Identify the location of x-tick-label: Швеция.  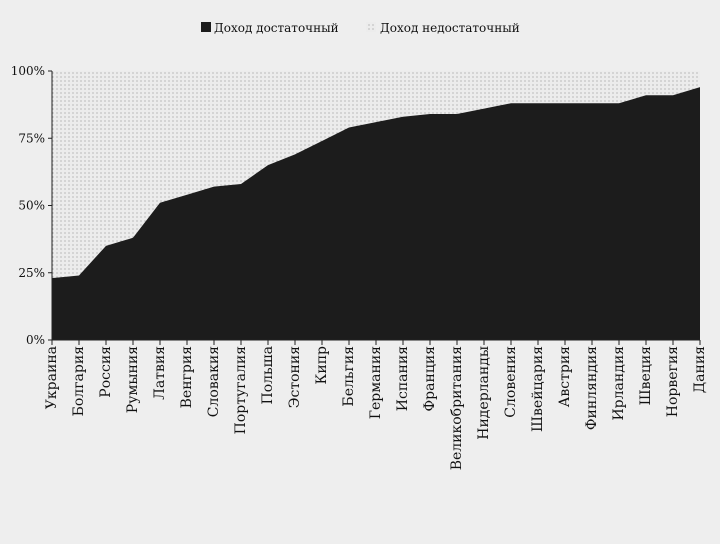
(646, 375).